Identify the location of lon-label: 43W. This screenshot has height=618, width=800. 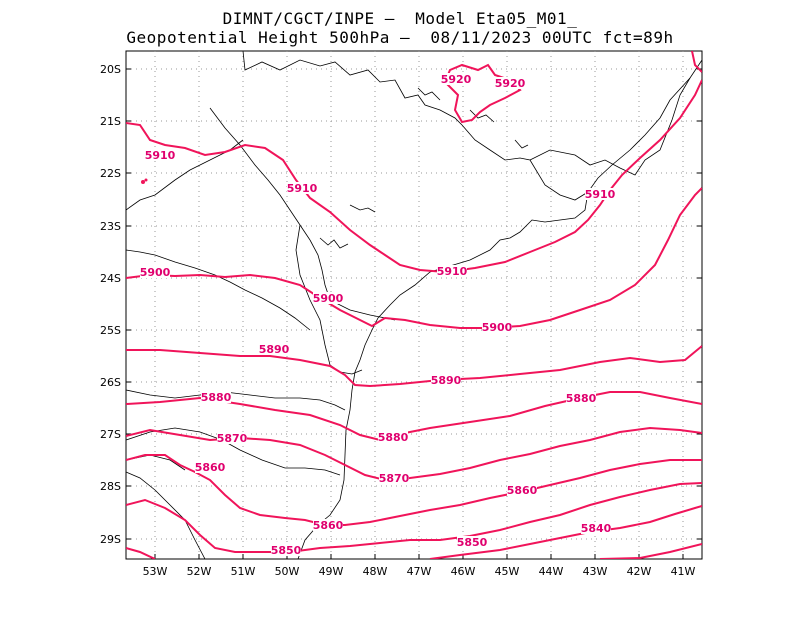
(595, 571).